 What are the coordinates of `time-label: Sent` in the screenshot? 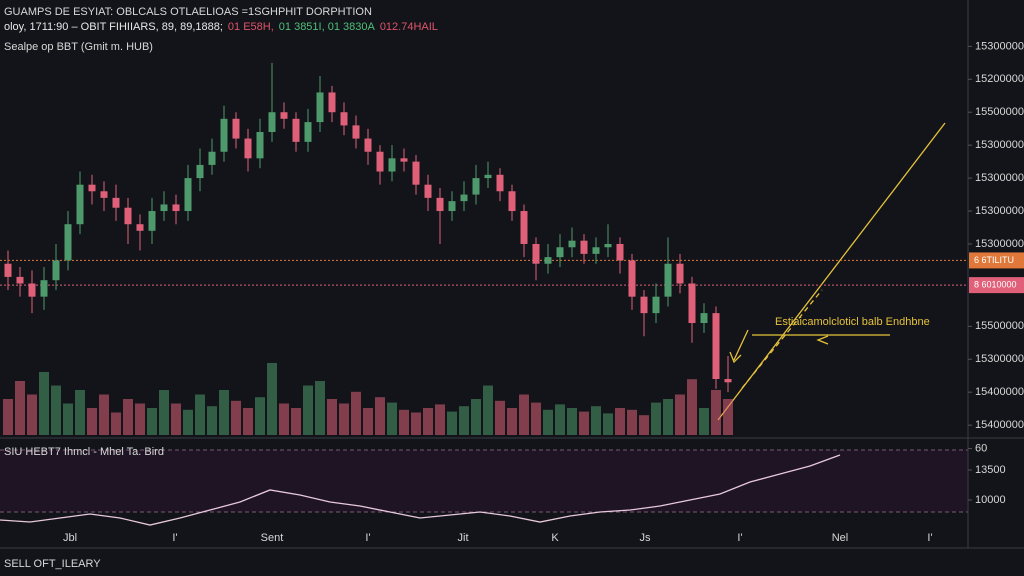 It's located at (272, 538).